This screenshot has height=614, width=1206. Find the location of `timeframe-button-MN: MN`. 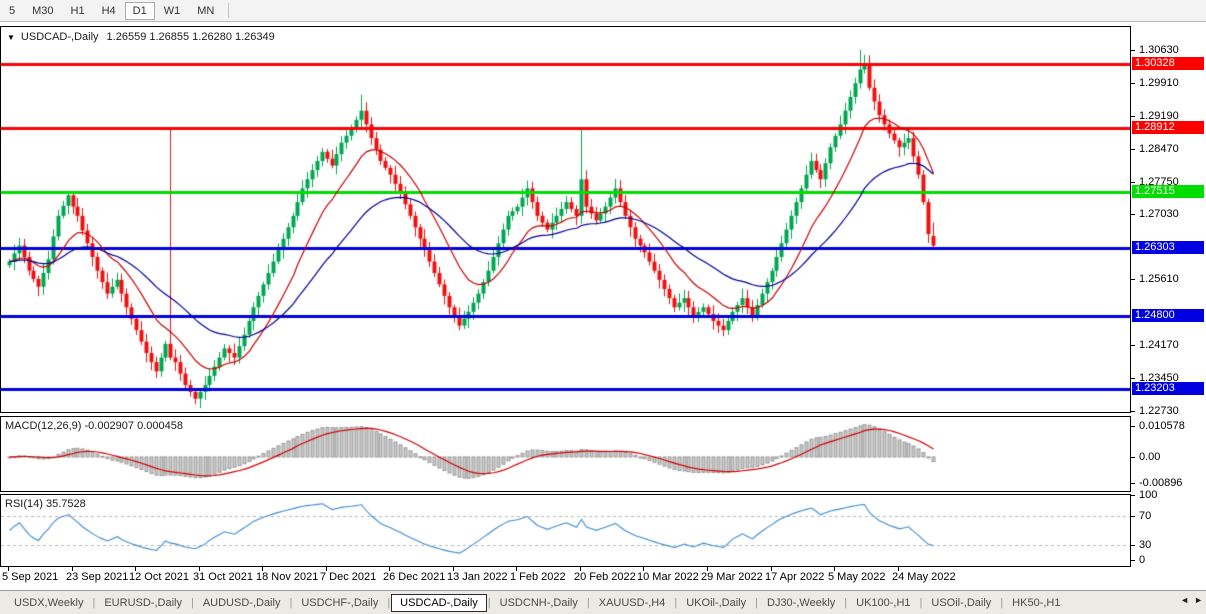

timeframe-button-MN: MN is located at coordinates (206, 10).